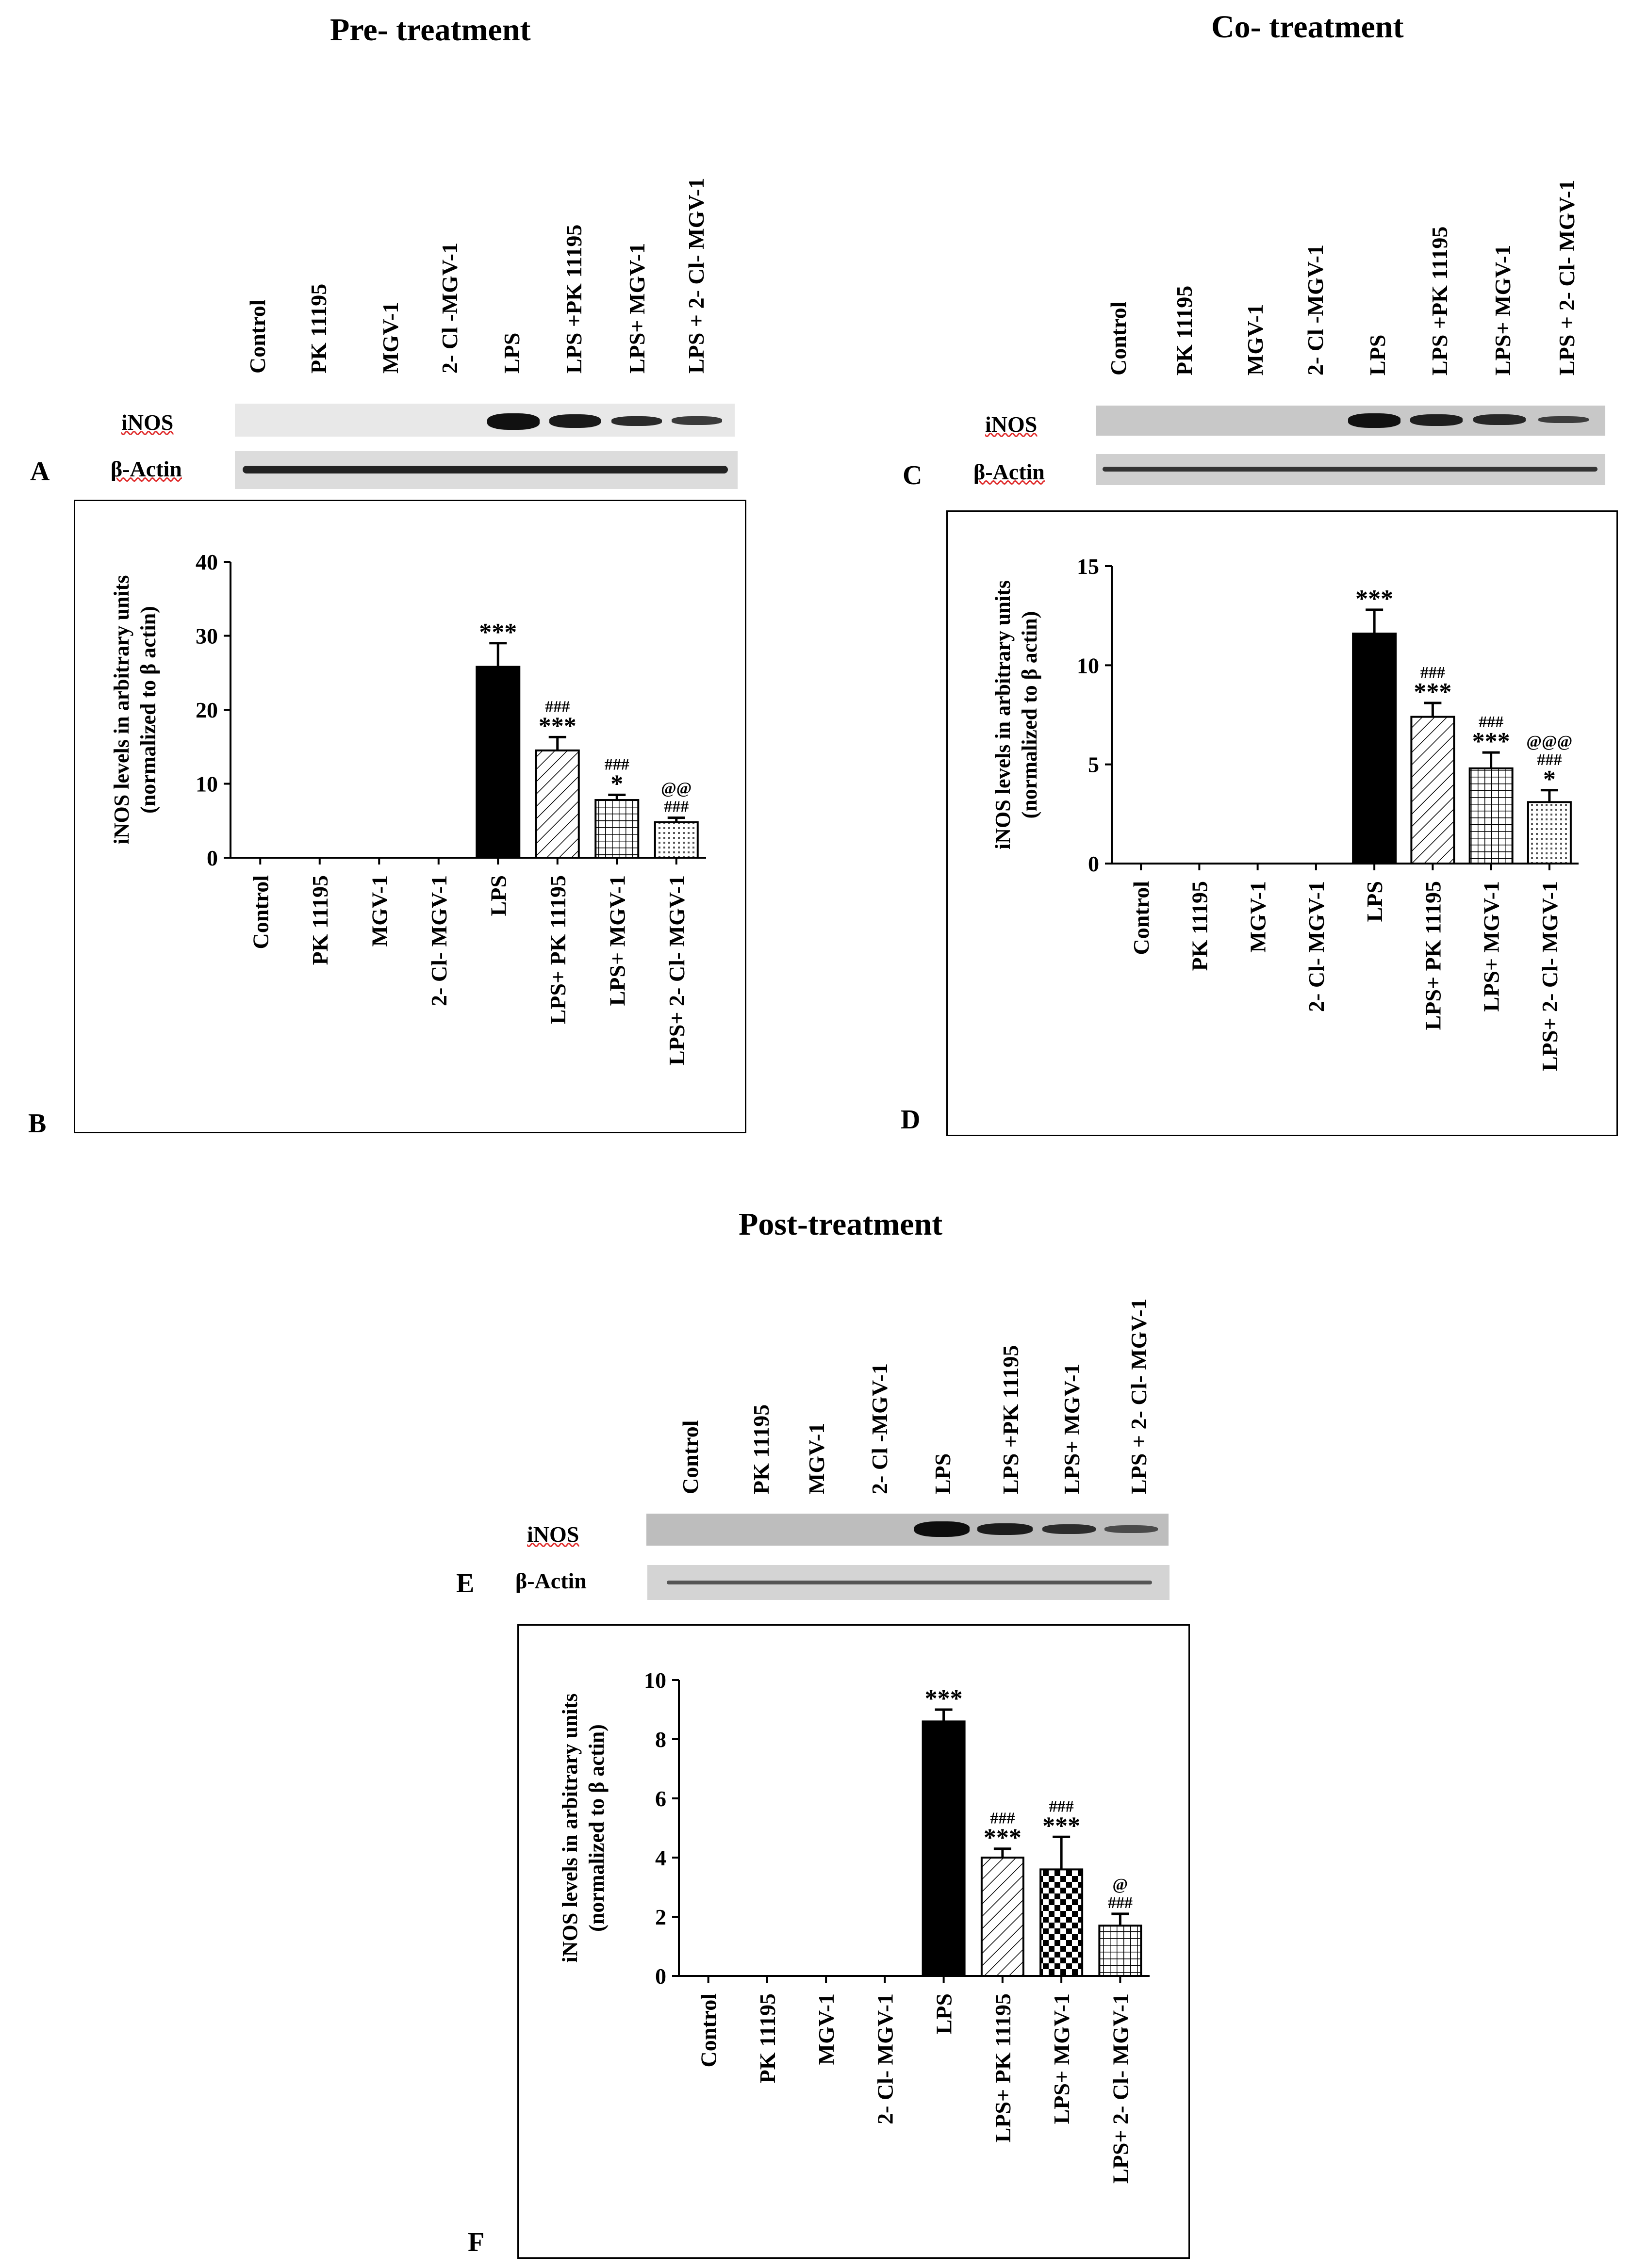 Image resolution: width=1631 pixels, height=2268 pixels. What do you see at coordinates (320, 920) in the screenshot?
I see `x-tick-label: PK 11195` at bounding box center [320, 920].